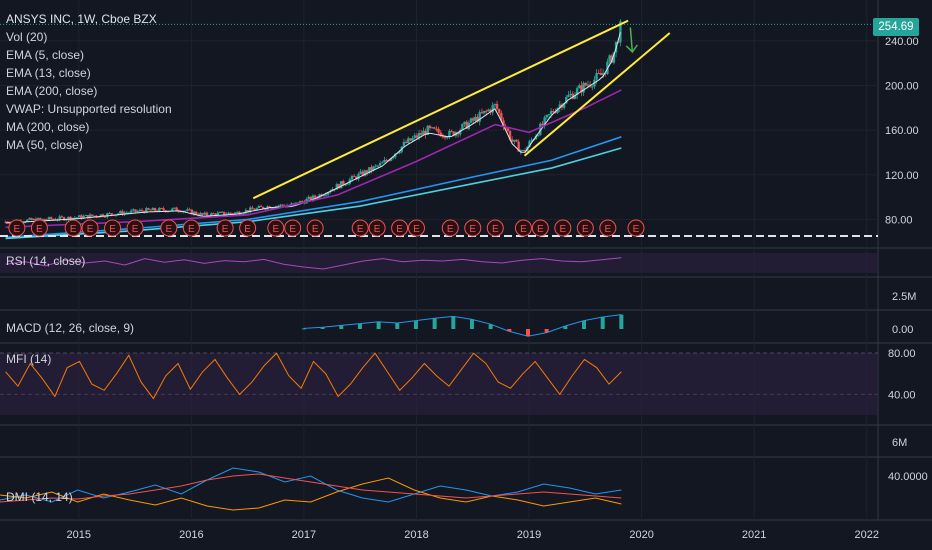 Image resolution: width=932 pixels, height=550 pixels. I want to click on y-tick-label: 120.00, so click(902, 176).